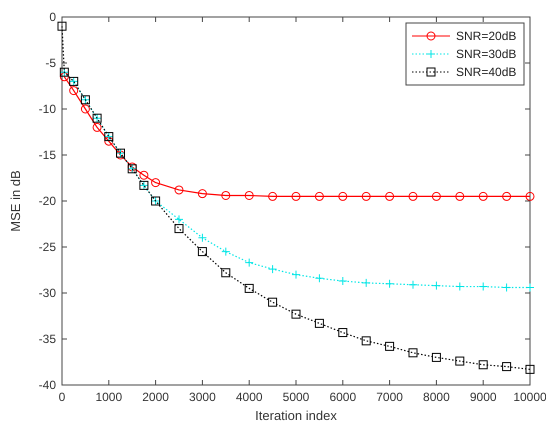 The image size is (546, 430). Describe the element at coordinates (342, 397) in the screenshot. I see `x-tick-label: 6000` at that location.